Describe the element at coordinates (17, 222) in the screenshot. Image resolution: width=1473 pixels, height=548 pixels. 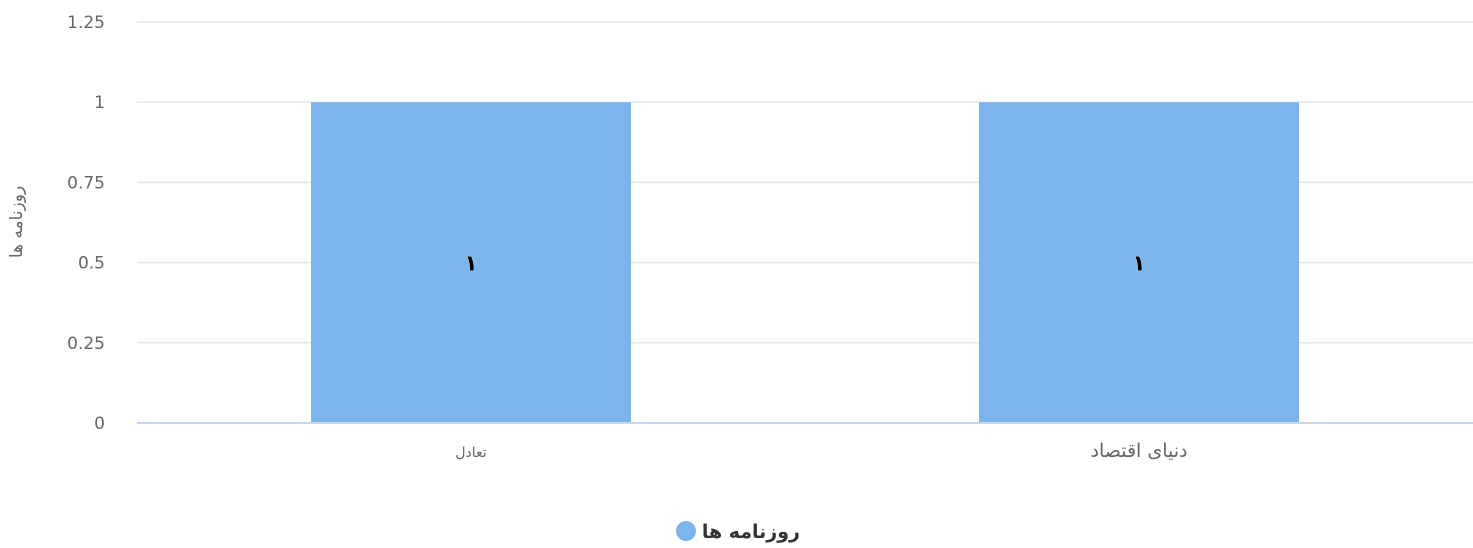
I see `y-axis-title: روزنامه ها` at that location.